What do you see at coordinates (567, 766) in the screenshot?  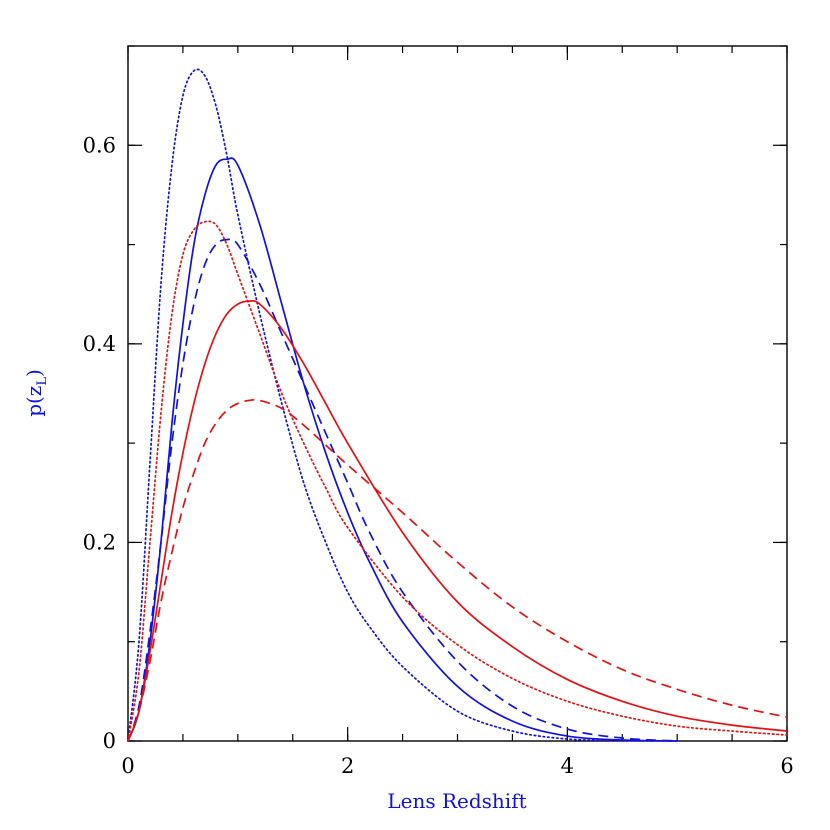 I see `x-tick-label: 4` at bounding box center [567, 766].